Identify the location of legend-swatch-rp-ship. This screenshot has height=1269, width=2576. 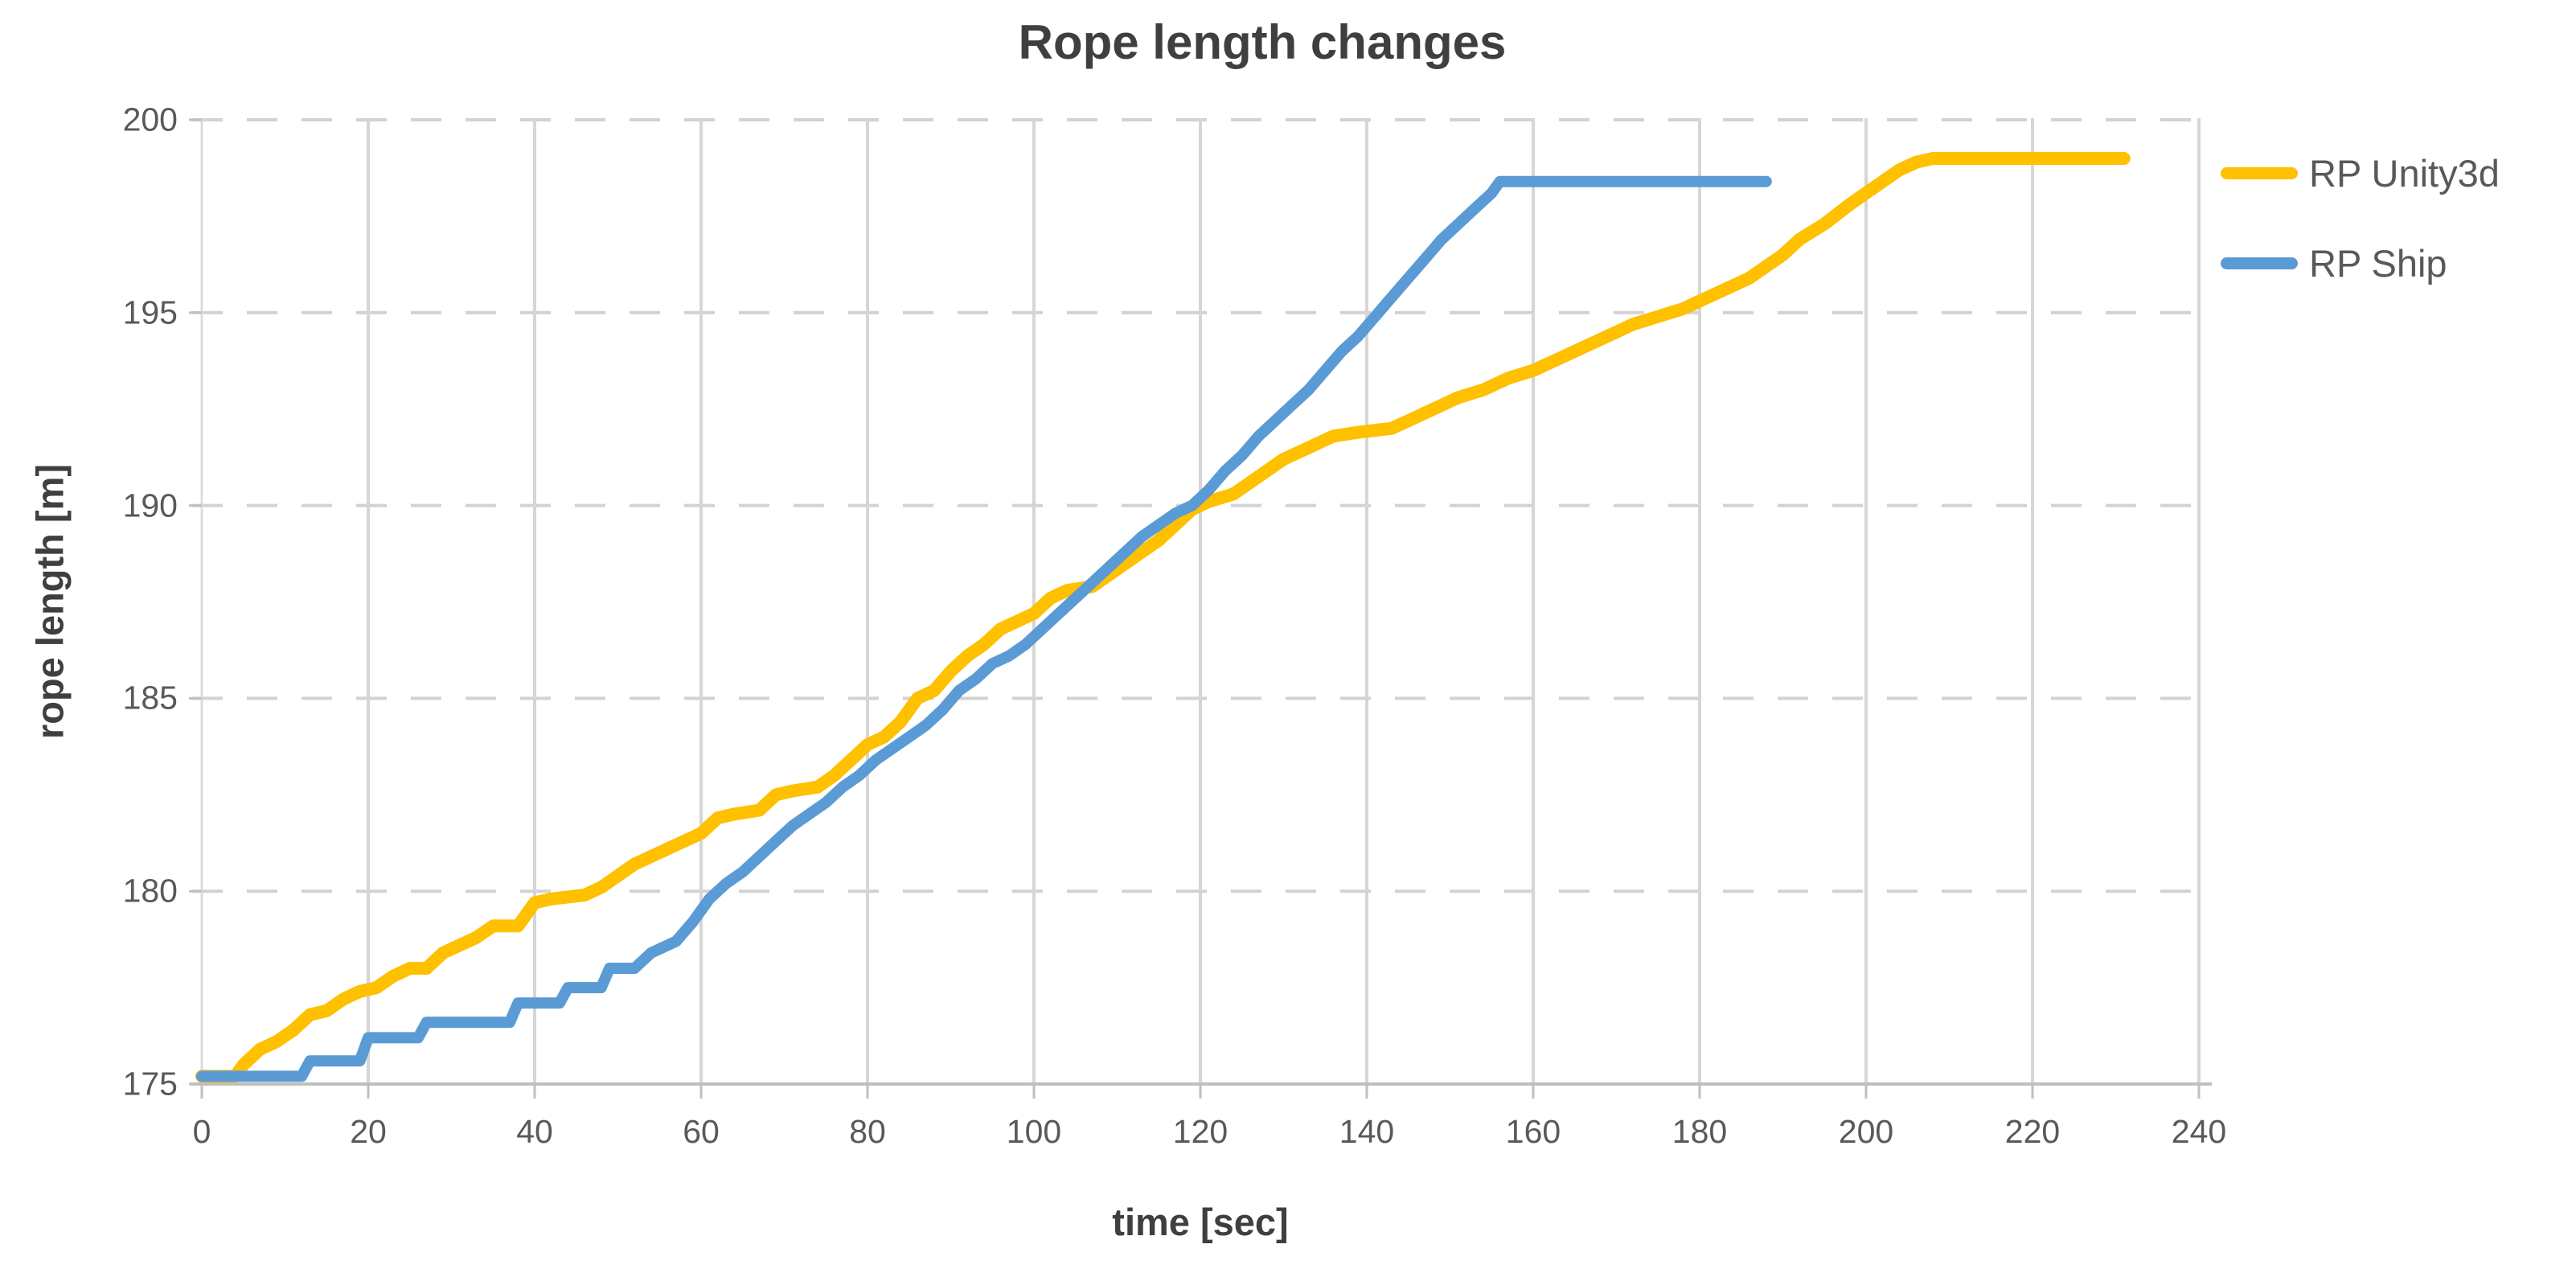
(2259, 263).